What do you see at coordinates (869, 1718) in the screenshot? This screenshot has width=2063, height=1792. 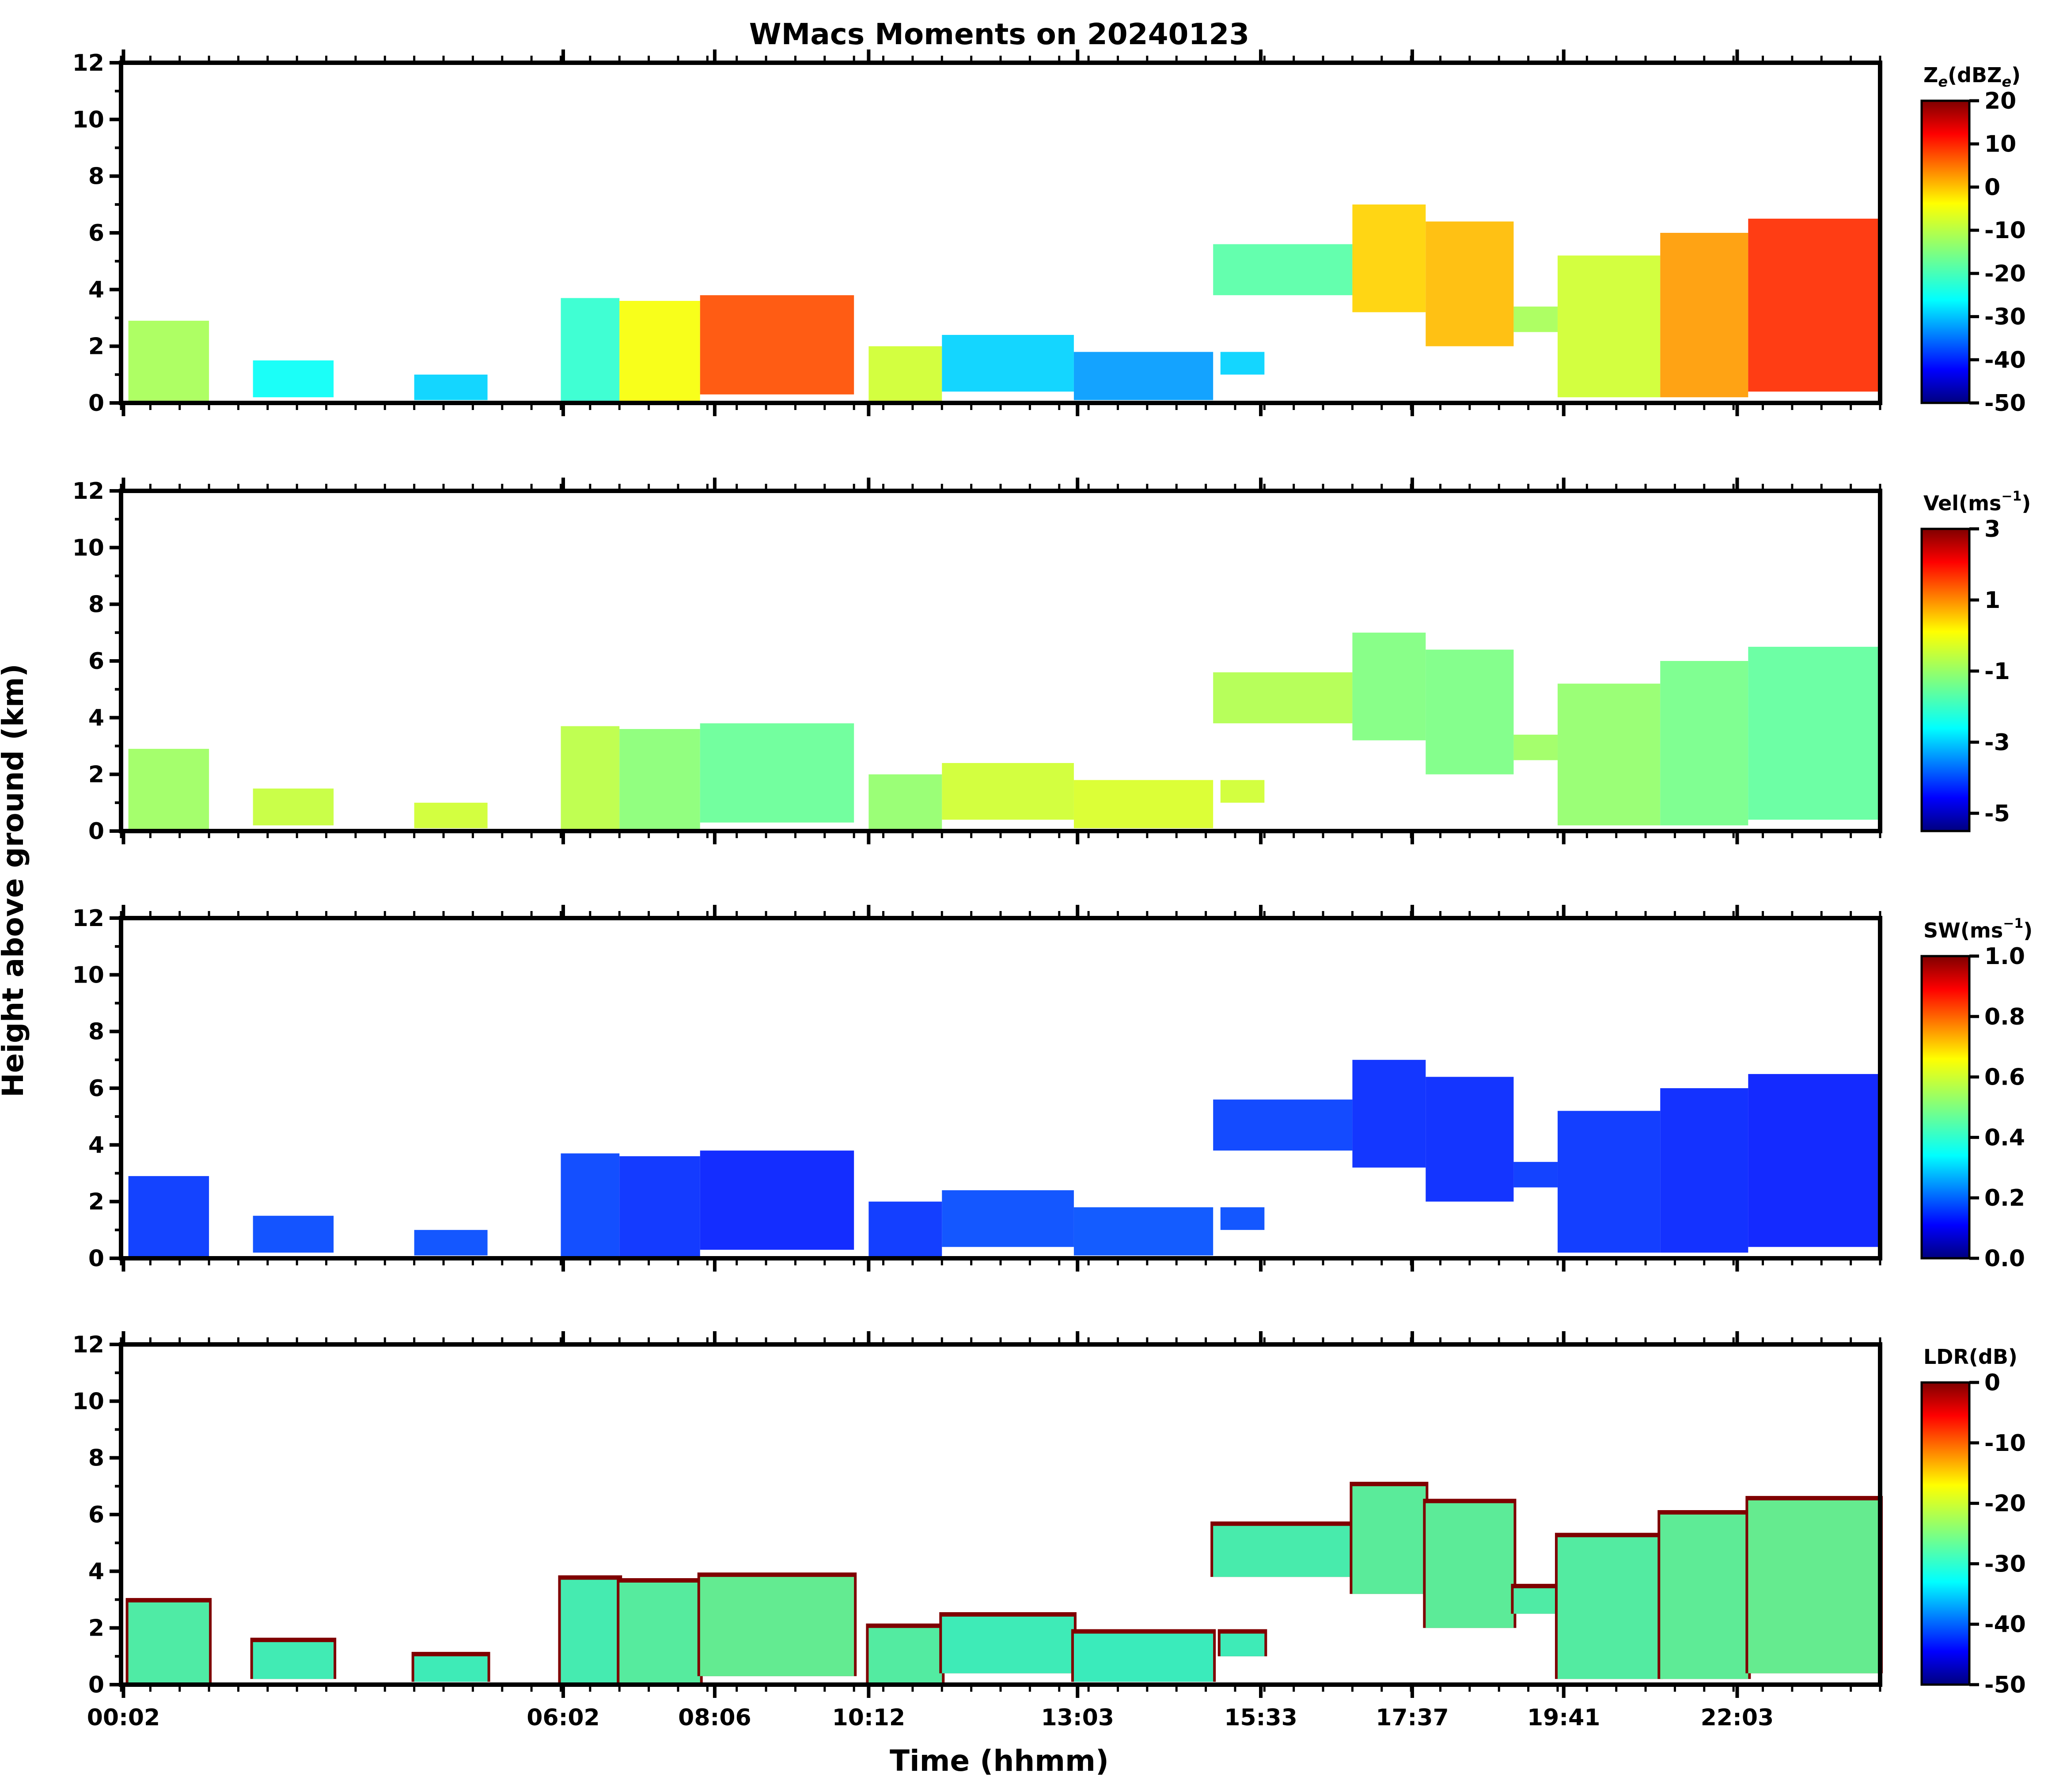 I see `x-tick-label: 10:12` at bounding box center [869, 1718].